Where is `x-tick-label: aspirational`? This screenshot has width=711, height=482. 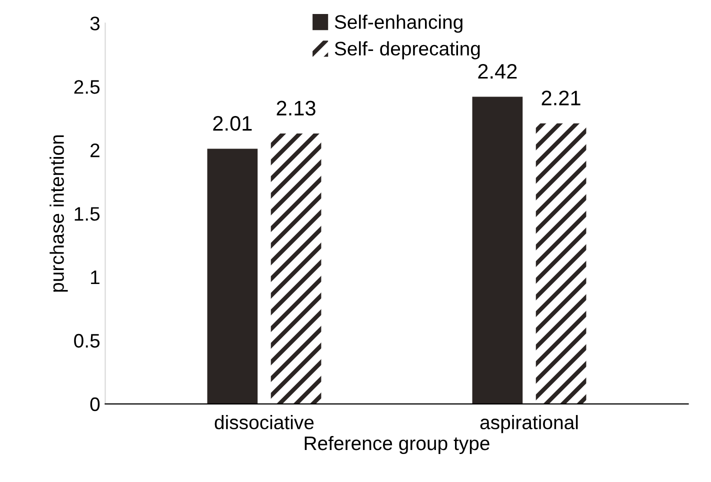
x-tick-label: aspirational is located at coordinates (529, 424).